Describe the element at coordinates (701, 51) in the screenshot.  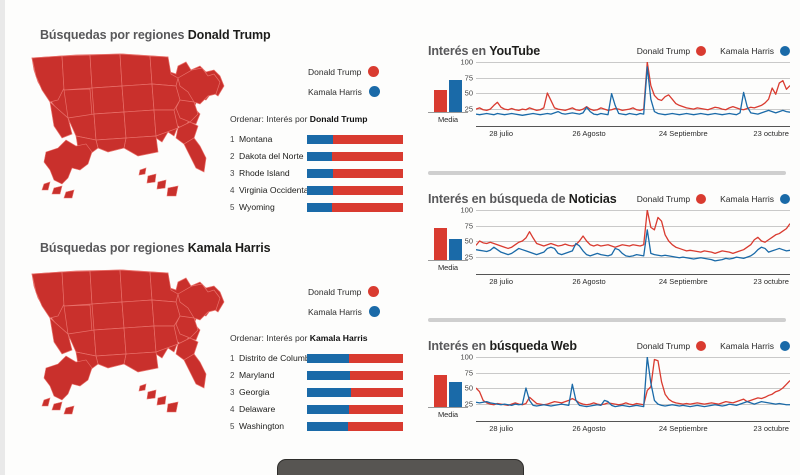
I see `legend-dot-trump-icon-yt` at that location.